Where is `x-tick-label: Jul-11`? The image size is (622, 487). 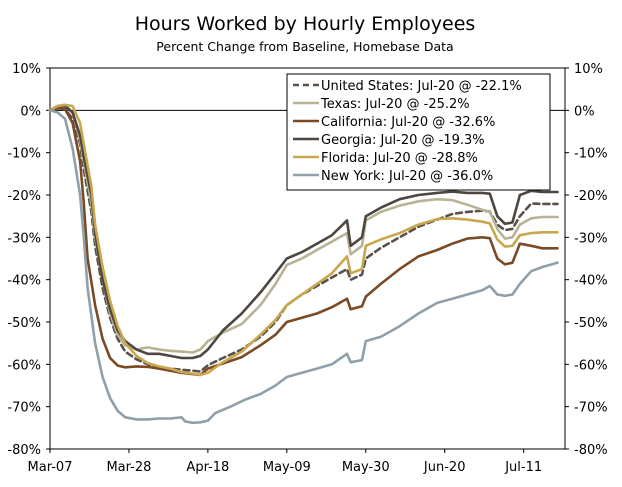
x-tick-label: Jul-11 is located at coordinates (523, 467).